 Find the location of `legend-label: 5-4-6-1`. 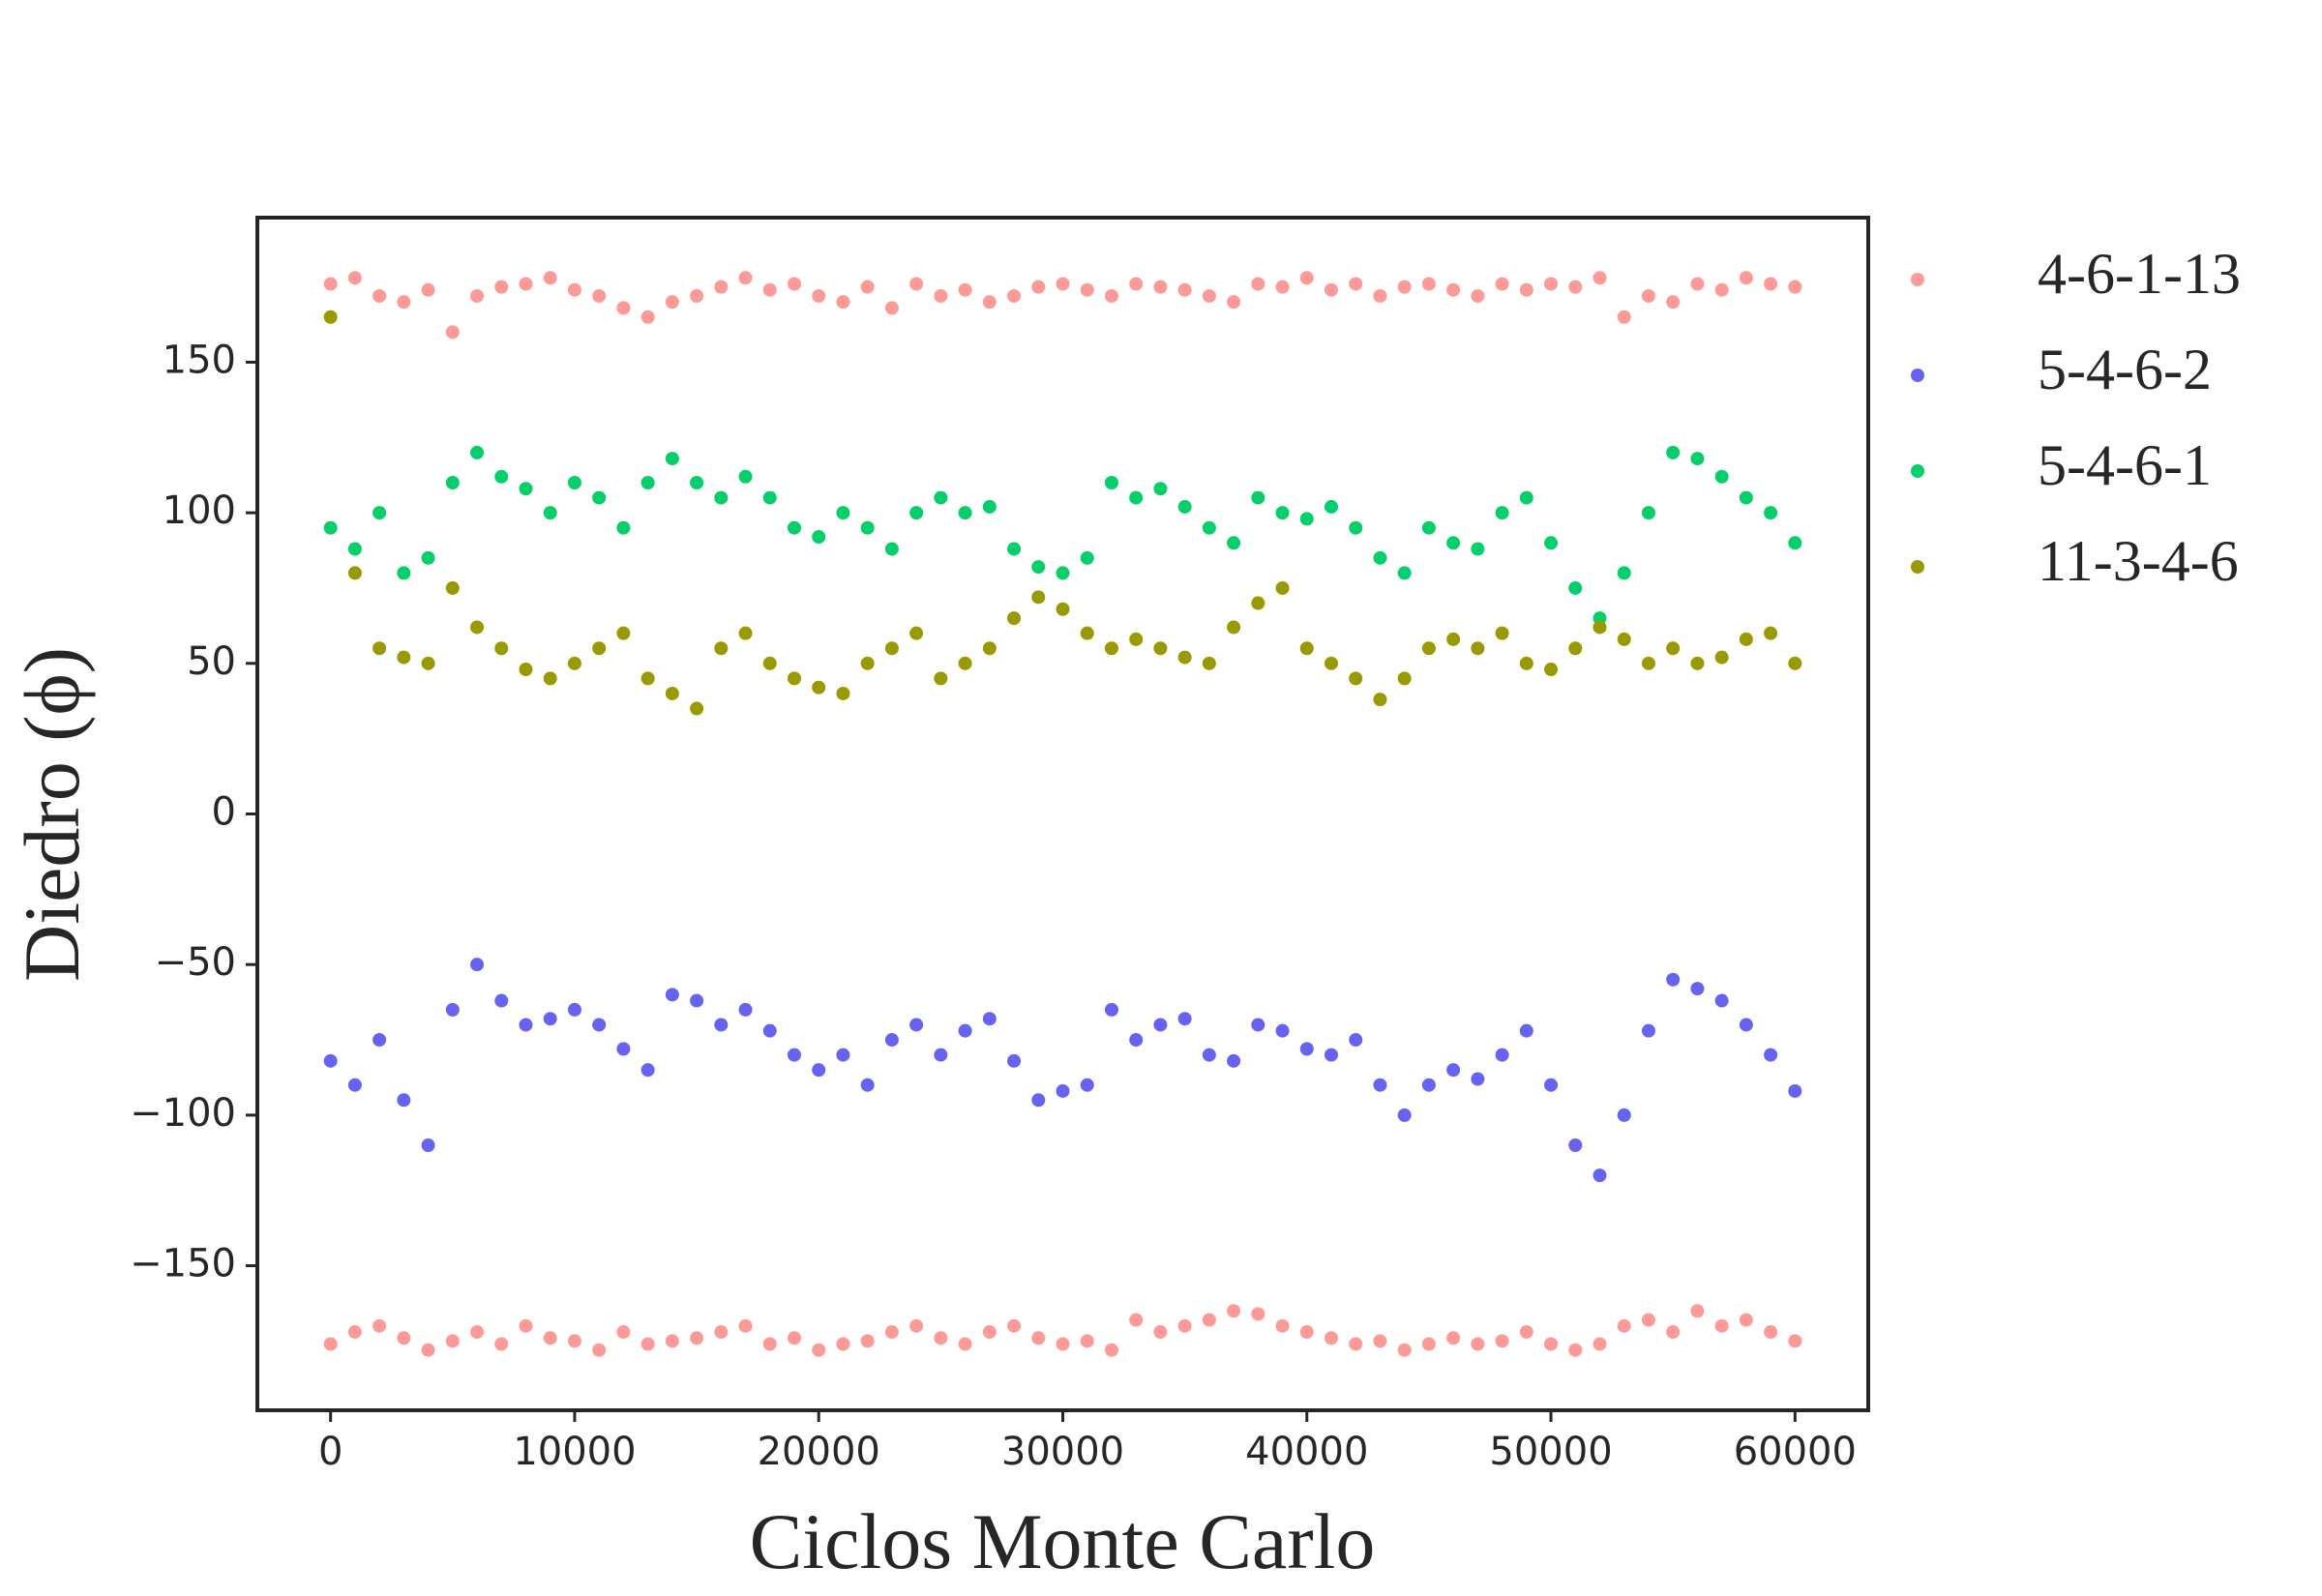

legend-label: 5-4-6-1 is located at coordinates (2125, 465).